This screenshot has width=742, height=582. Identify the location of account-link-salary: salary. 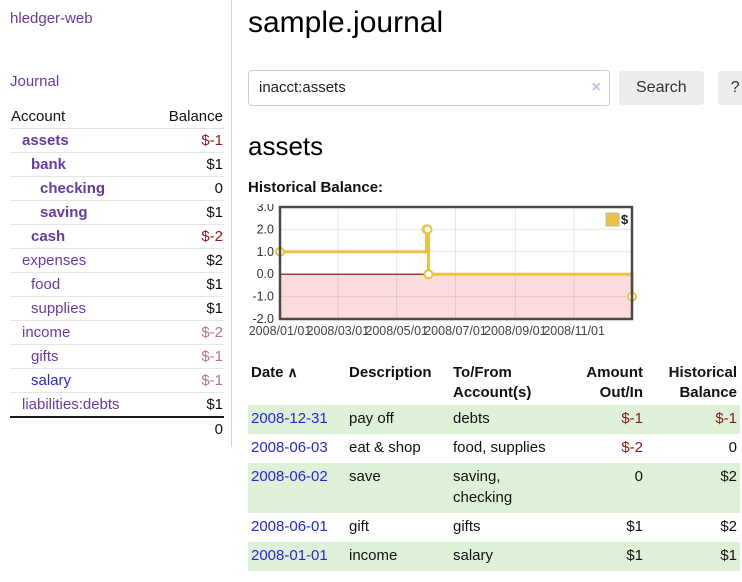
(51, 380).